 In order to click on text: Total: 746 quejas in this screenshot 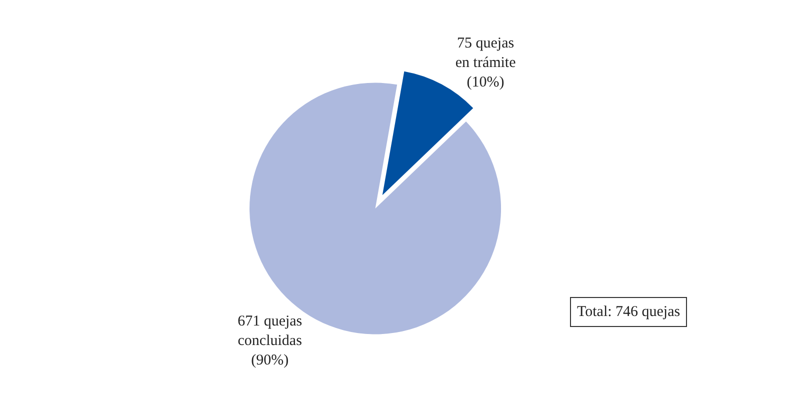, I will do `click(628, 312)`.